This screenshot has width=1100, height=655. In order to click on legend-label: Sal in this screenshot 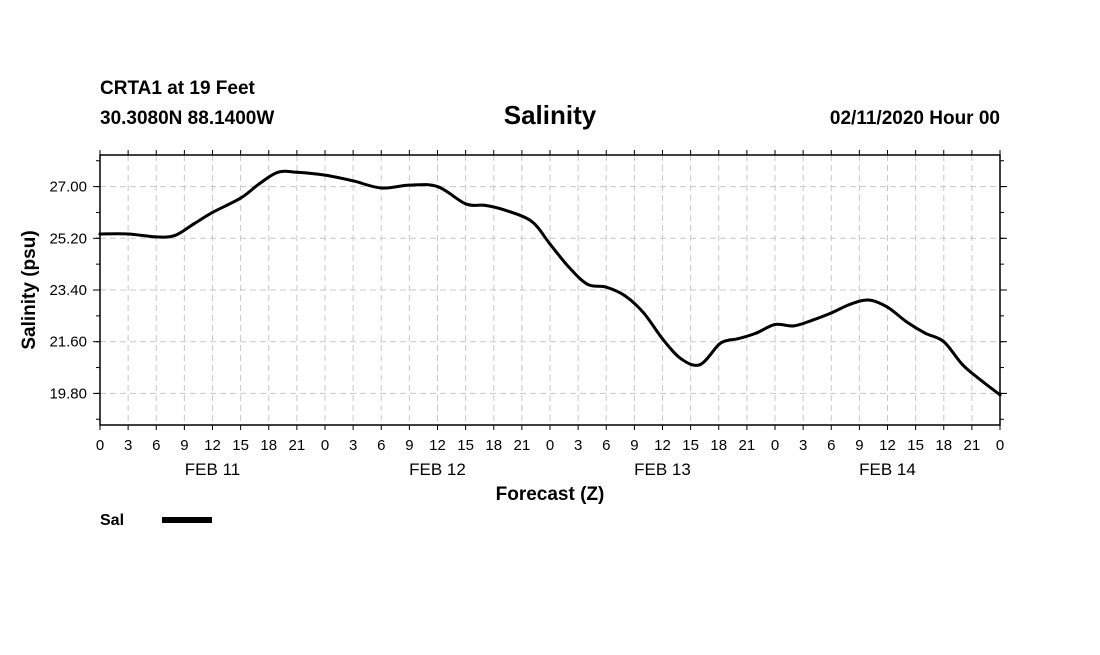, I will do `click(112, 520)`.